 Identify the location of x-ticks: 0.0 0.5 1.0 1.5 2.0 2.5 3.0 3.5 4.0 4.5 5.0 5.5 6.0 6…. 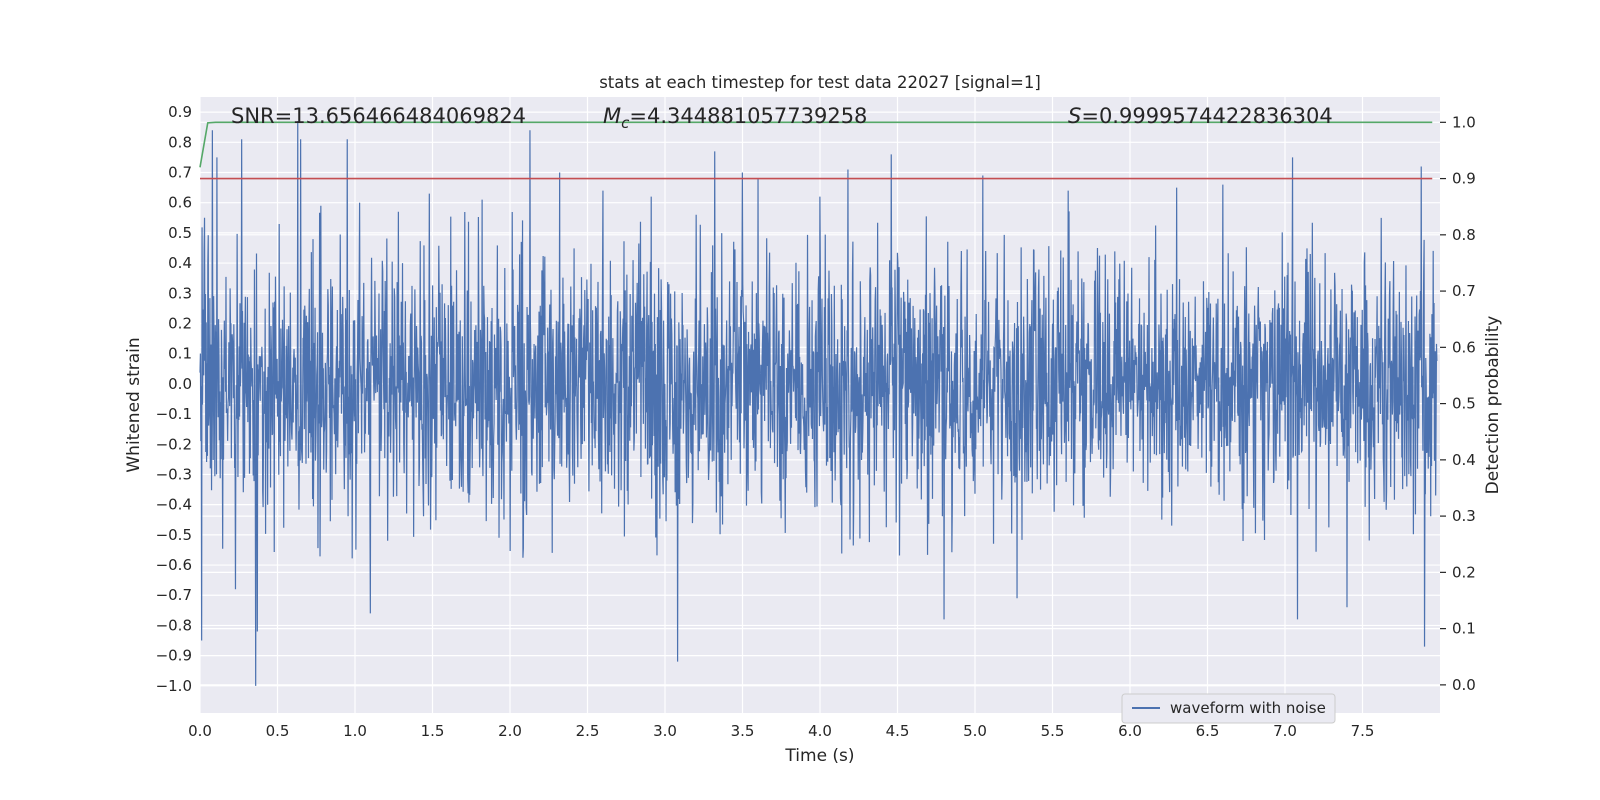
(781, 731).